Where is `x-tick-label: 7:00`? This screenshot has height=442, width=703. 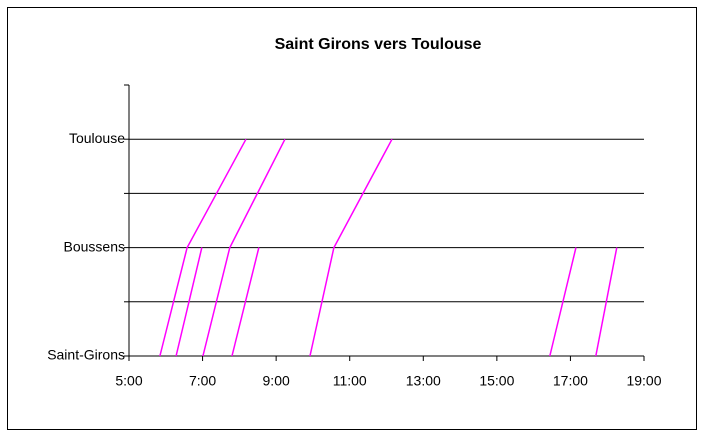 x-tick-label: 7:00 is located at coordinates (202, 381).